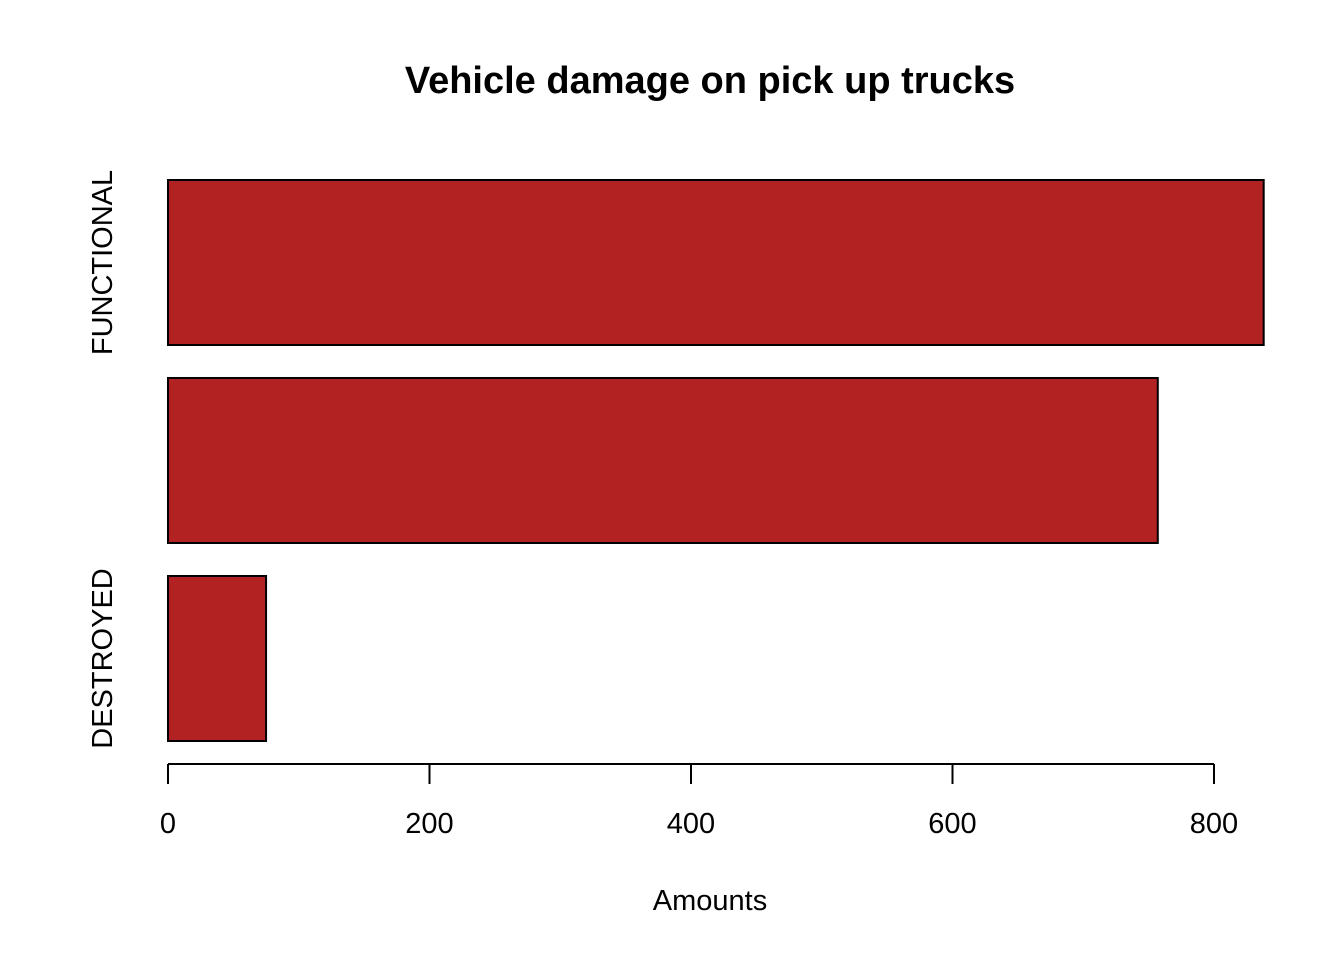 This screenshot has height=960, width=1344. I want to click on x-tick-label-0: 0, so click(168, 824).